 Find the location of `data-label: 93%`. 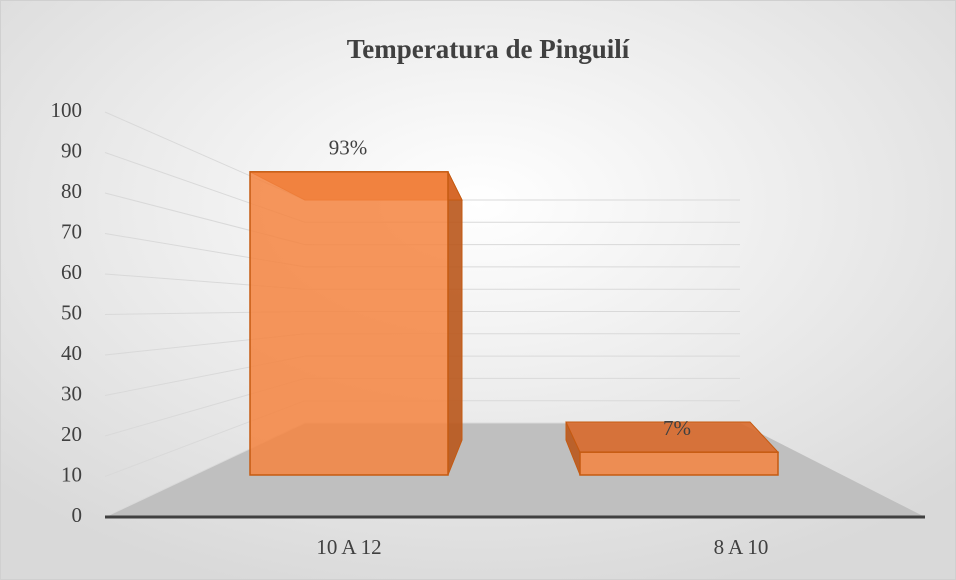

data-label: 93% is located at coordinates (348, 148).